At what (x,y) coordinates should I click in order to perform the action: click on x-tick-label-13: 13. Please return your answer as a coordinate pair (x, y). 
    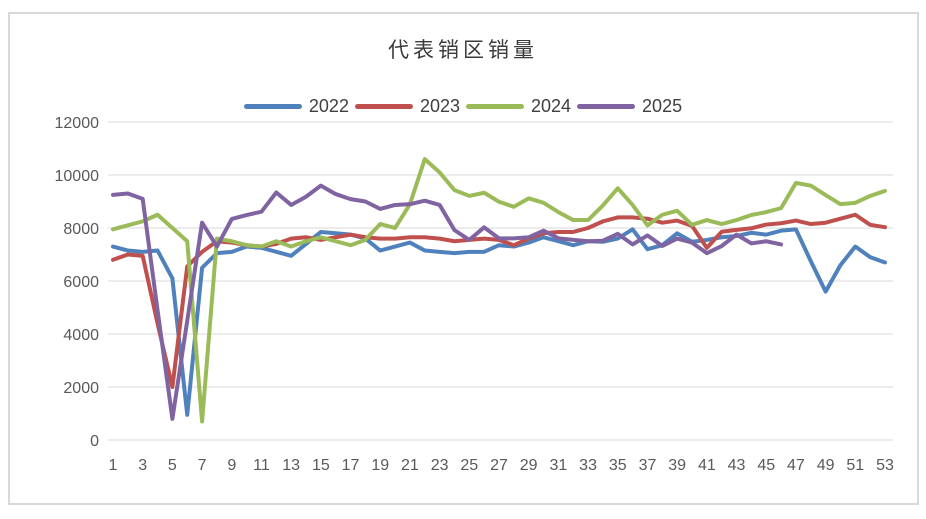
    Looking at the image, I should click on (291, 465).